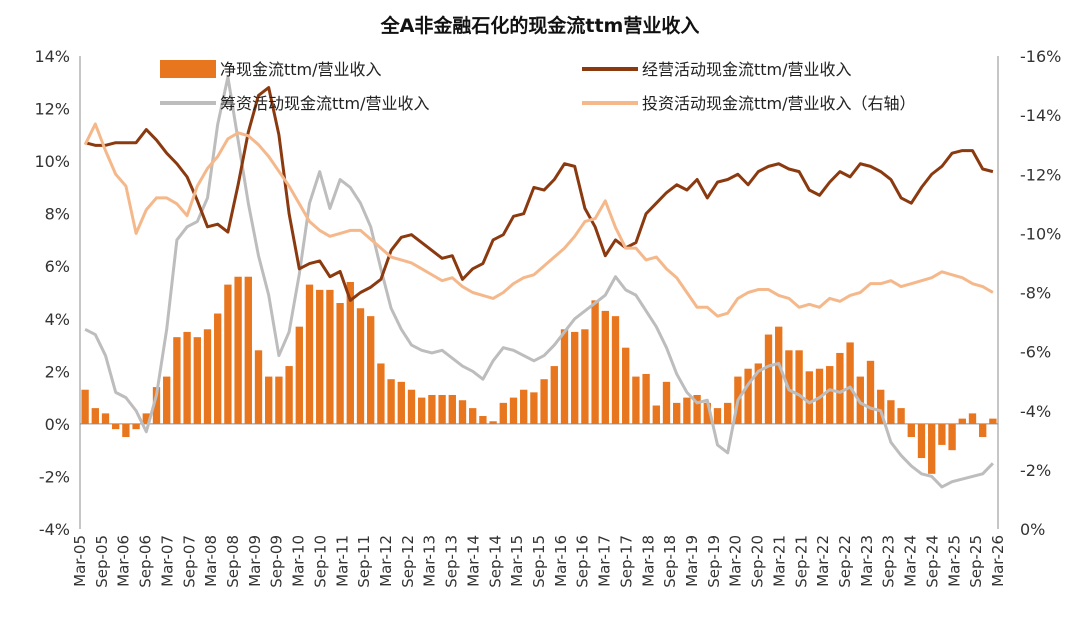 The image size is (1080, 633). I want to click on x-tick-label: Mar-20, so click(736, 561).